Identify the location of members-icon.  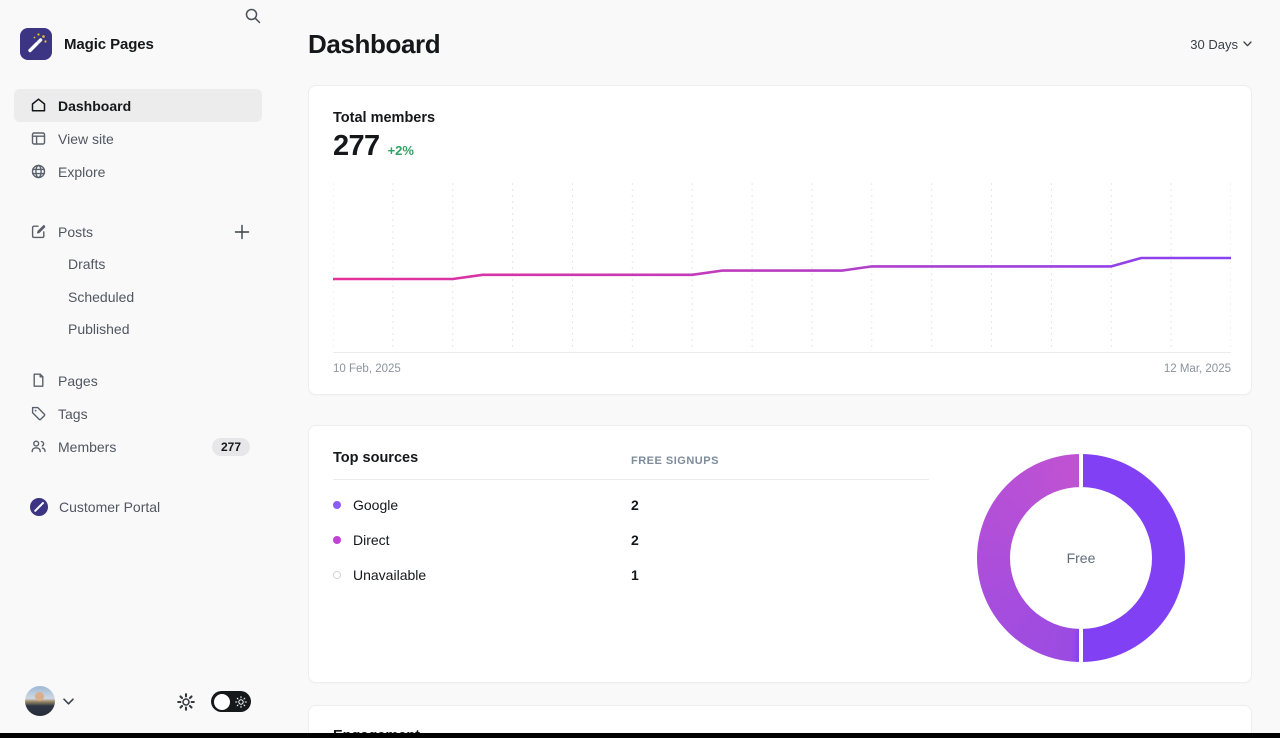
(38, 446).